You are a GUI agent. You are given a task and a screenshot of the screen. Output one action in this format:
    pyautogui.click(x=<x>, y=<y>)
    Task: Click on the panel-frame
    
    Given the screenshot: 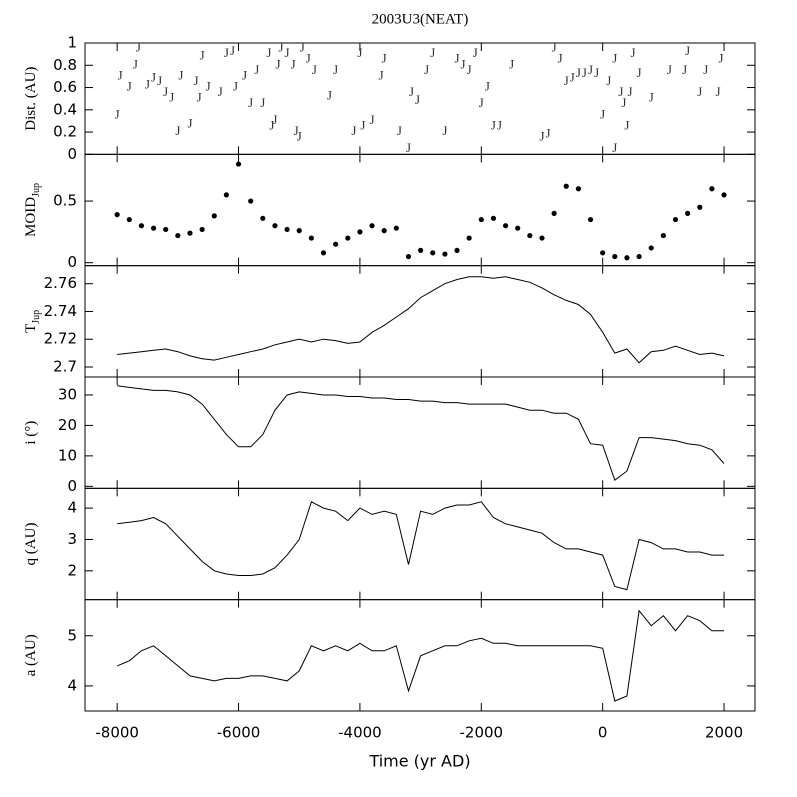 What is the action you would take?
    pyautogui.click(x=420, y=321)
    